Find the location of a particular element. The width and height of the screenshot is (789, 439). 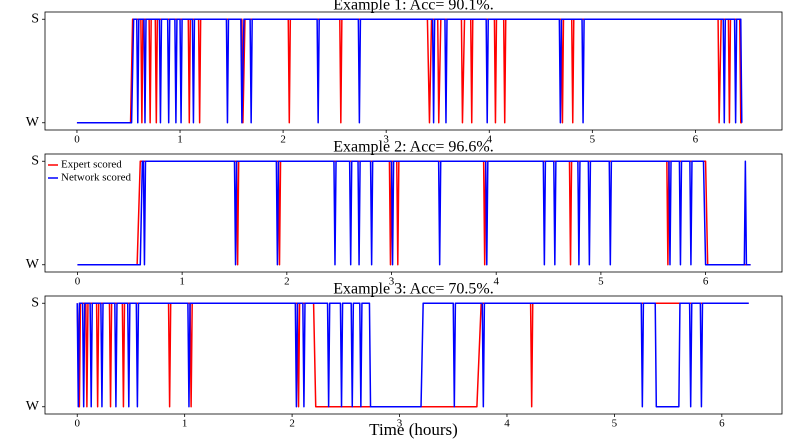

chart-title: Example 3: Acc= 70.5%. is located at coordinates (413, 289).